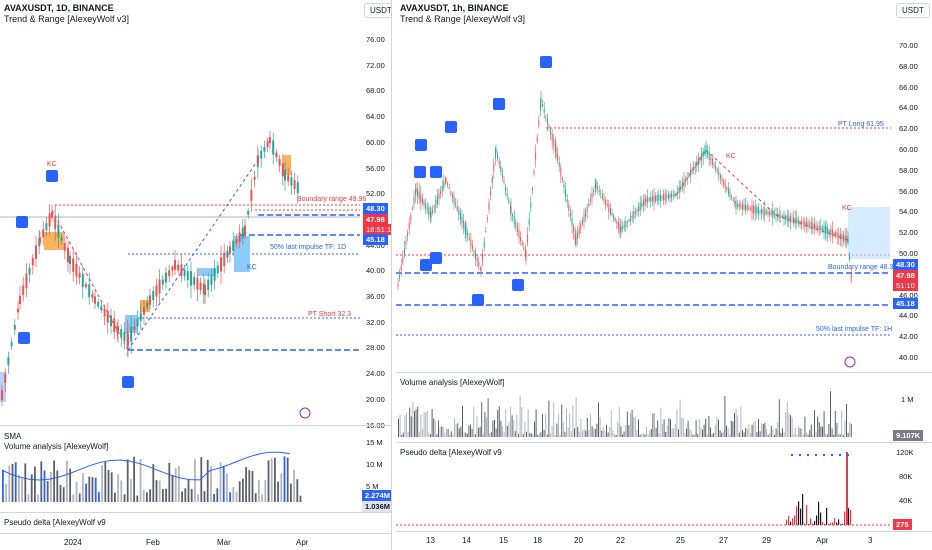  Describe the element at coordinates (908, 253) in the screenshot. I see `right-price-tick-10: 50.00` at that location.